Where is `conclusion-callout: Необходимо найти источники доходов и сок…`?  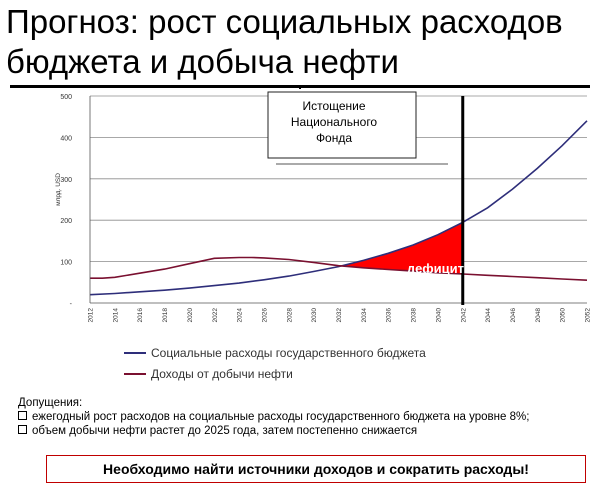
conclusion-callout: Необходимо найти источники доходов и сок… is located at coordinates (316, 469).